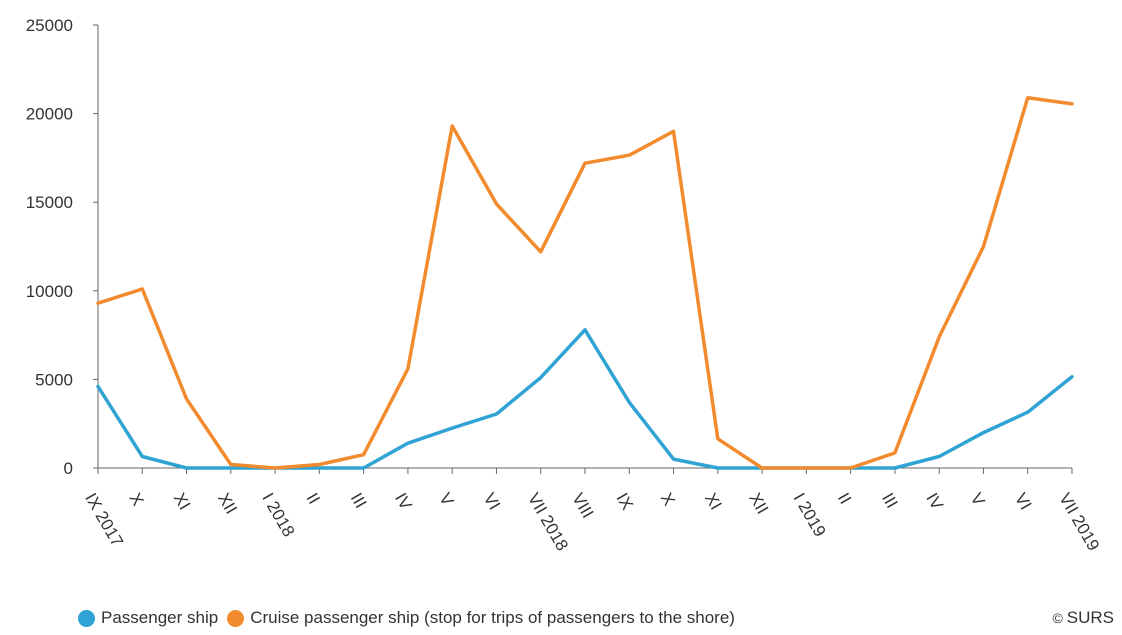 The height and width of the screenshot is (635, 1122). What do you see at coordinates (49, 202) in the screenshot?
I see `y-tick-label: 15000` at bounding box center [49, 202].